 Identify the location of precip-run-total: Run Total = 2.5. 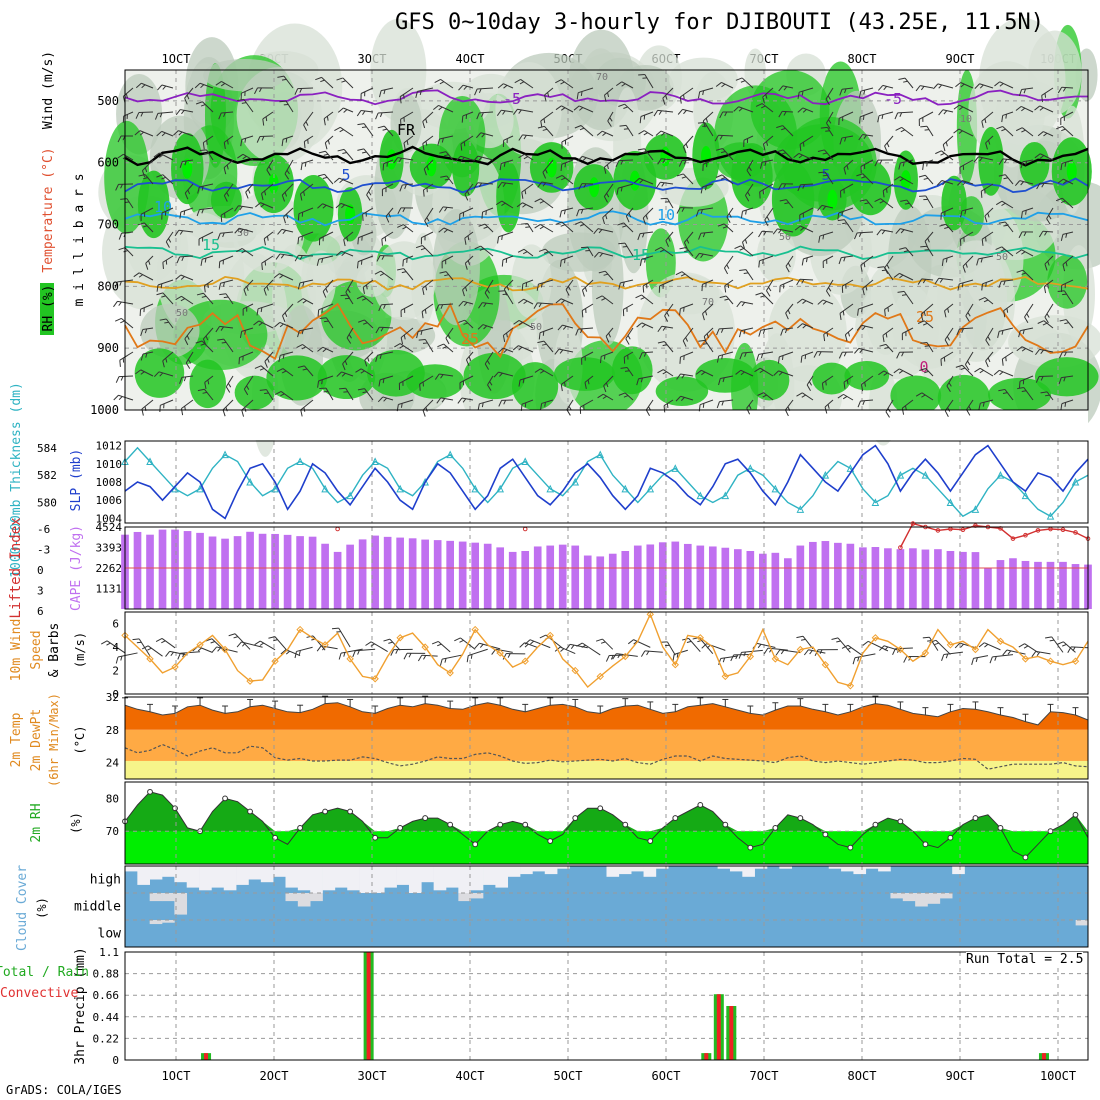
(1025, 959).